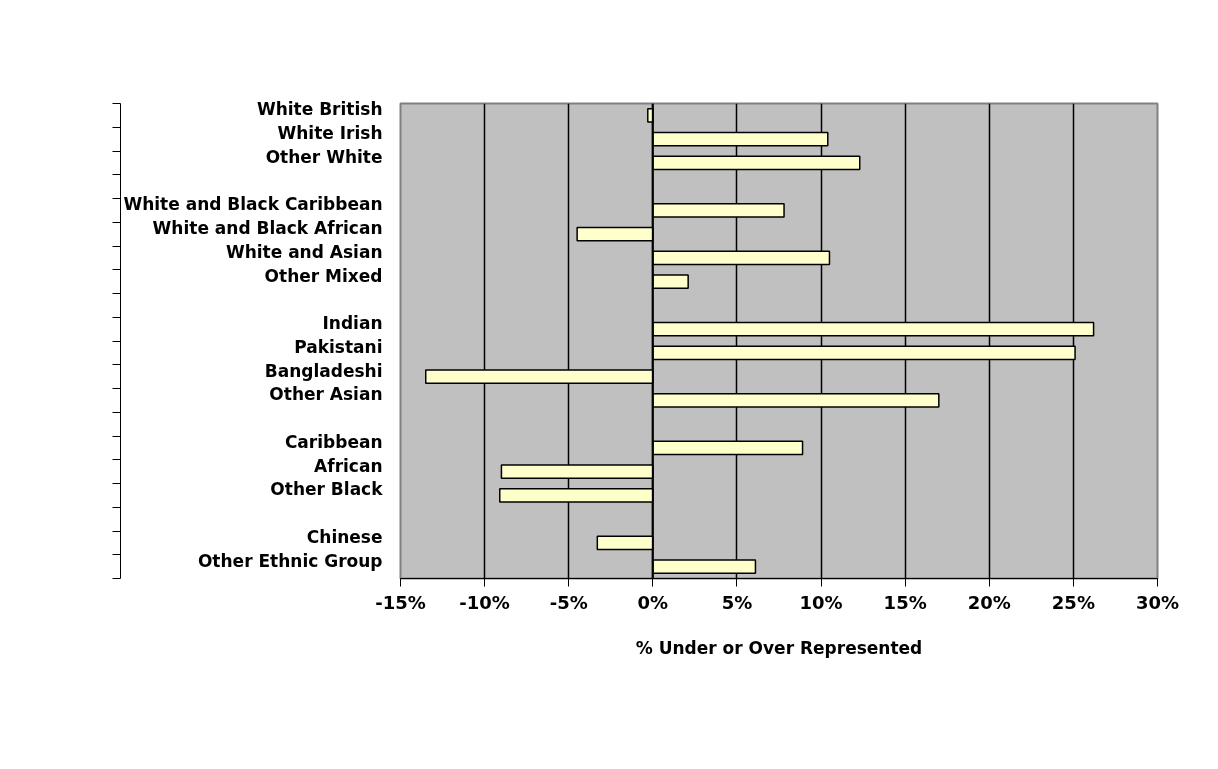  Describe the element at coordinates (323, 370) in the screenshot. I see `y-tick-label: Bangladeshi` at that location.